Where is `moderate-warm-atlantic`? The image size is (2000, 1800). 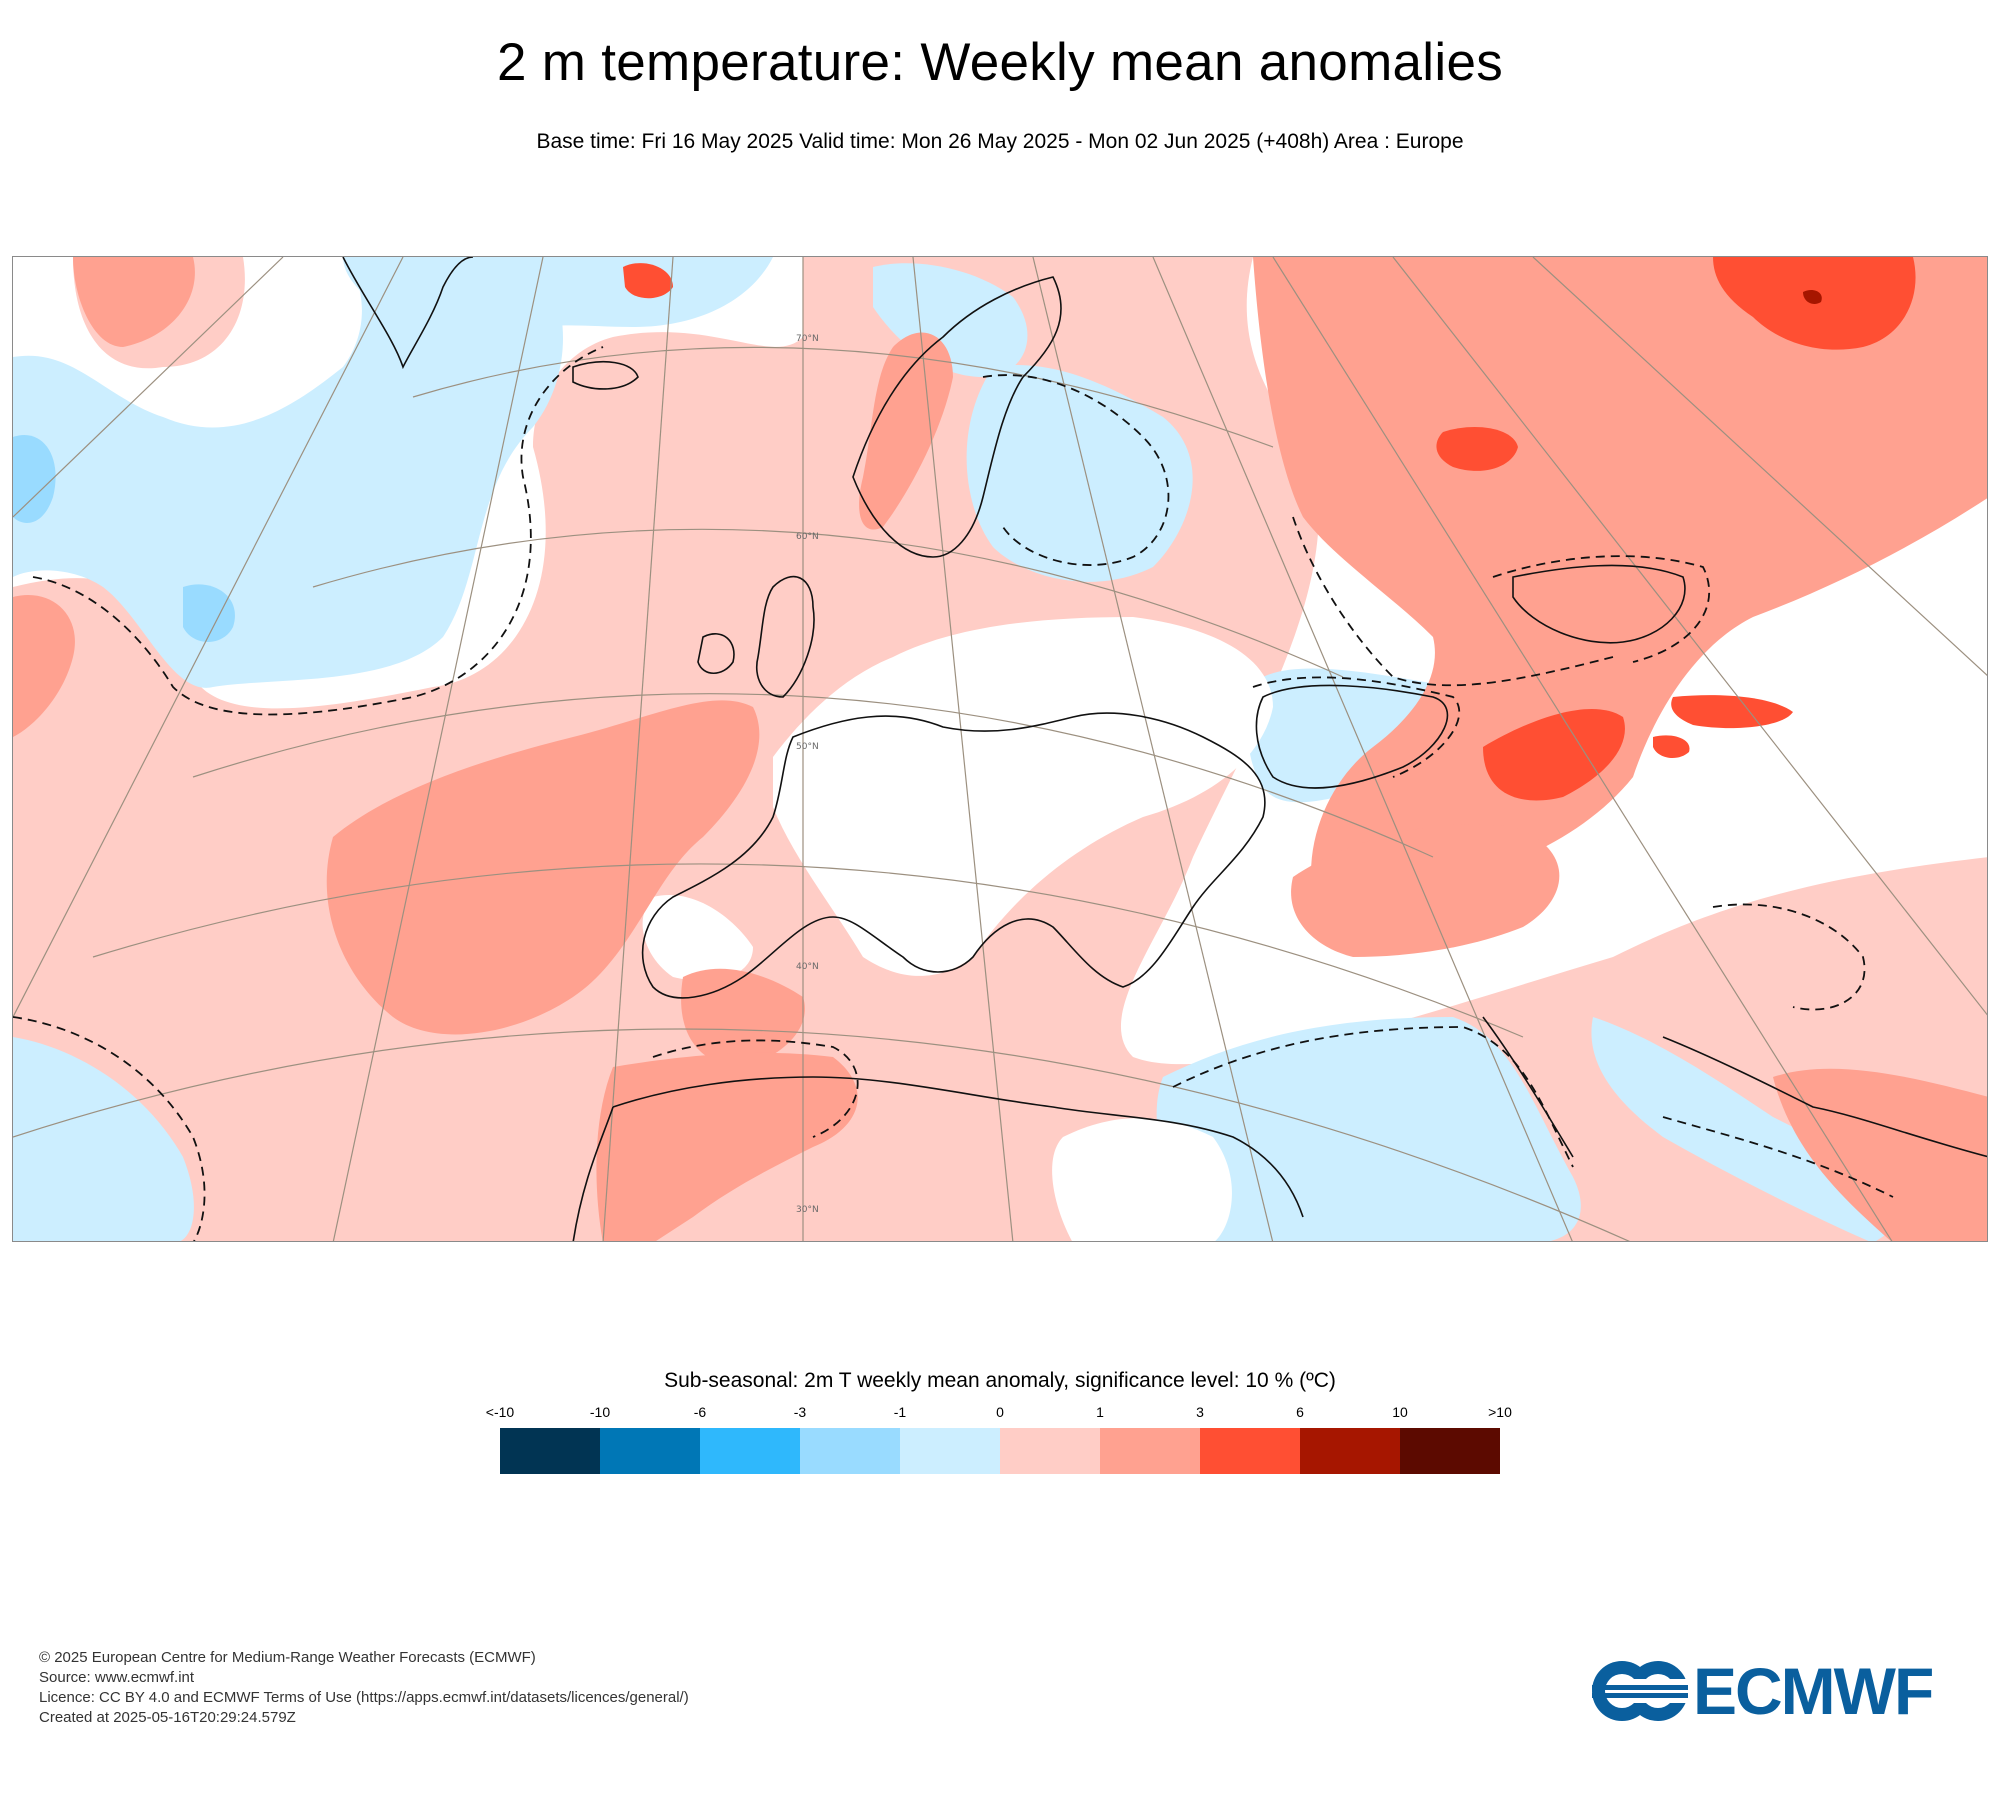
moderate-warm-atlantic is located at coordinates (543, 867).